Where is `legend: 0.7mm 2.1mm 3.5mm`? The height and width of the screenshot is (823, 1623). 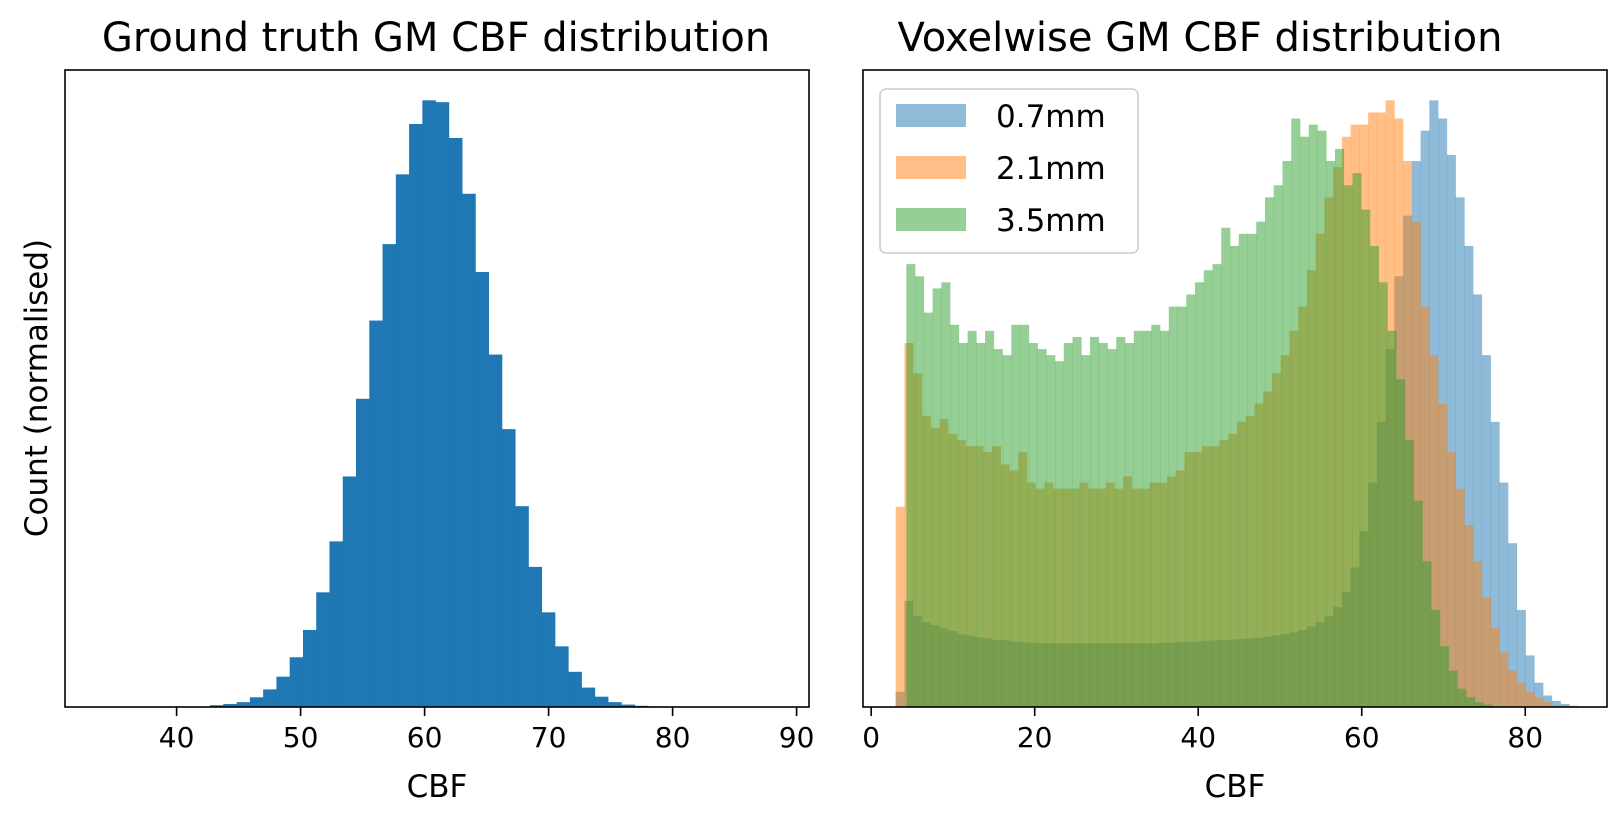
legend: 0.7mm 2.1mm 3.5mm is located at coordinates (1009, 171).